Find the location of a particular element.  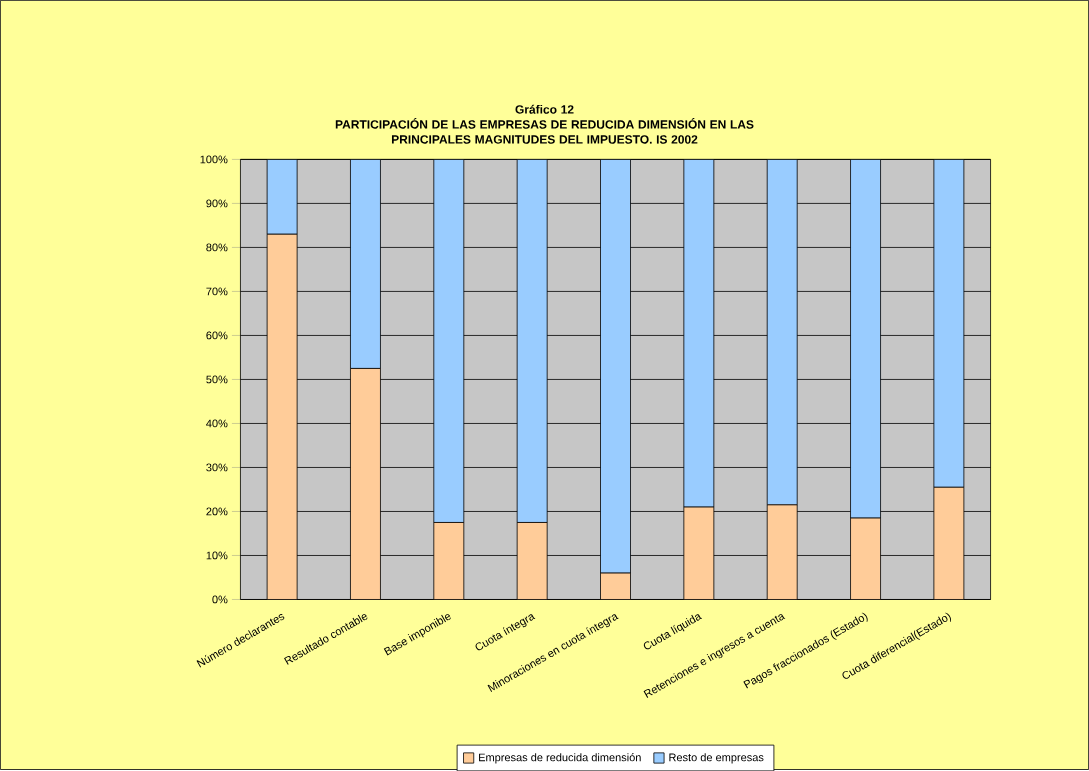

y-tick-label: 90% is located at coordinates (217, 203).